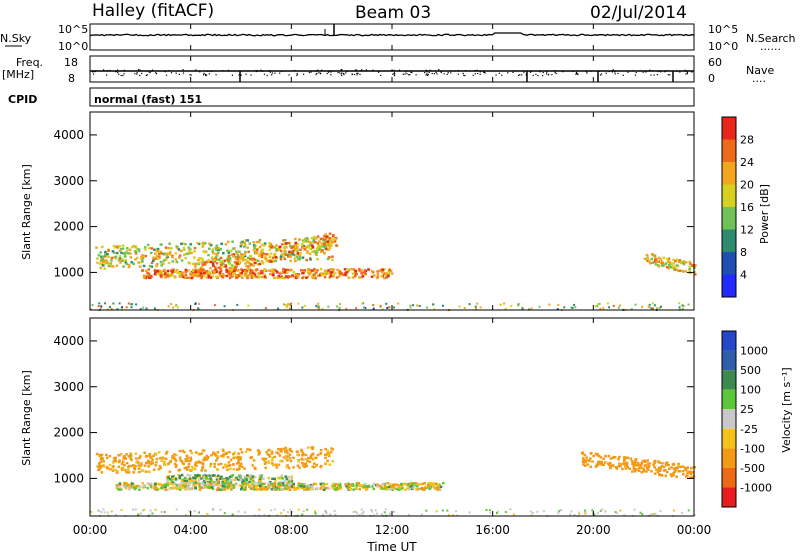 Image resolution: width=800 pixels, height=554 pixels. I want to click on x-tick-label: 20:00, so click(593, 530).